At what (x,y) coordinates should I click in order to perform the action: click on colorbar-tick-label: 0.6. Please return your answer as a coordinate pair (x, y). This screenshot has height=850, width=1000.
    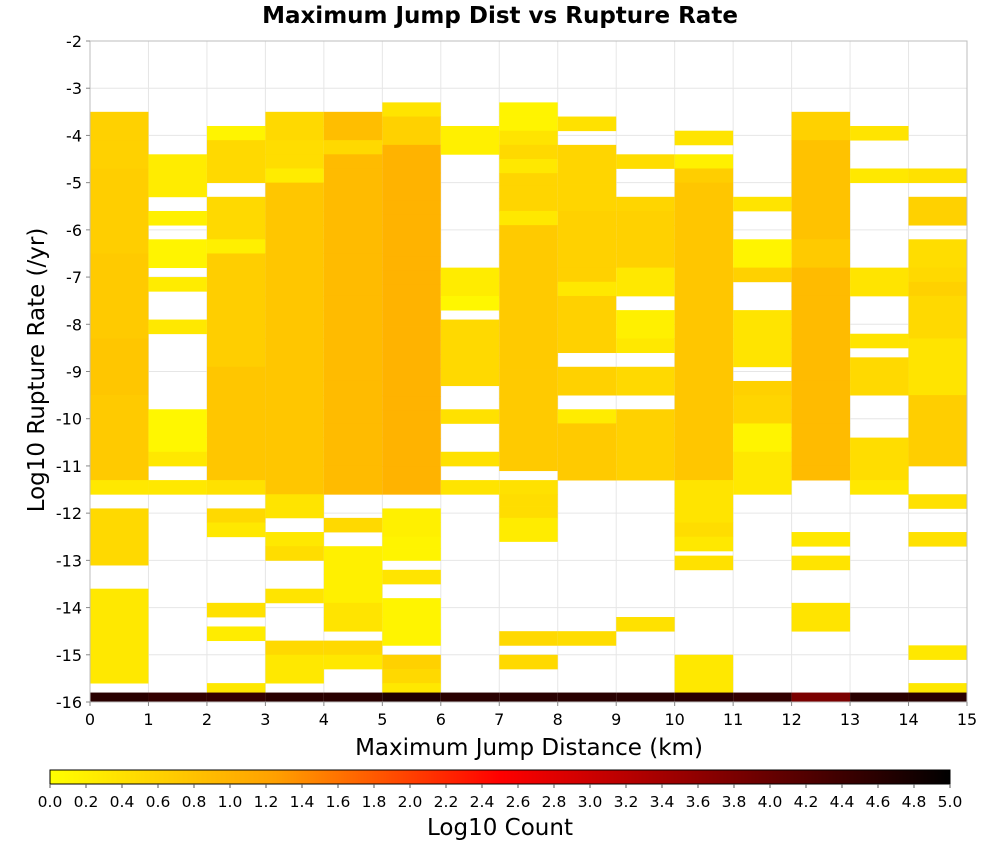
    Looking at the image, I should click on (158, 802).